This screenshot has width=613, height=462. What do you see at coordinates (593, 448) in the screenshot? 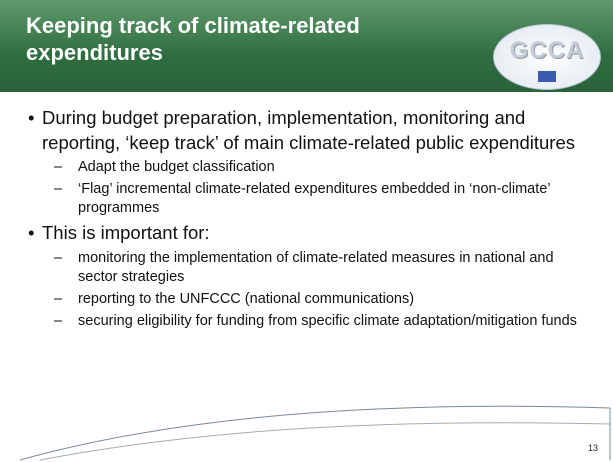
I see `page-number: 13` at bounding box center [593, 448].